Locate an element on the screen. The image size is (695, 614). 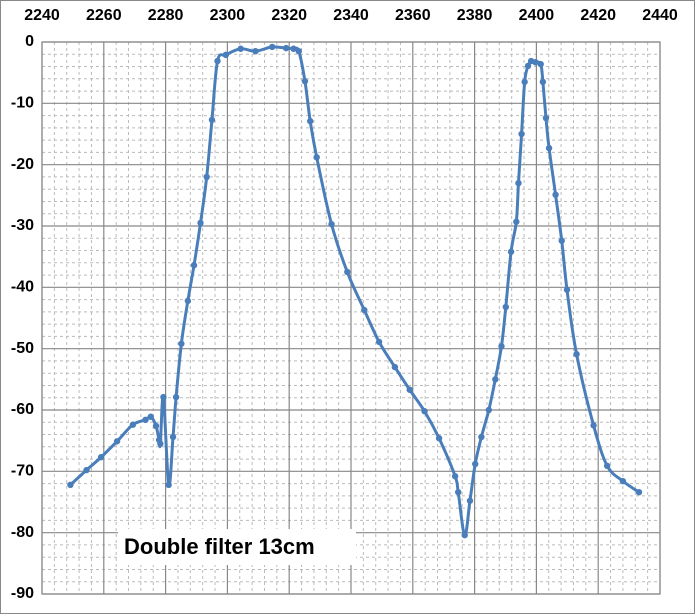
x-tick-label: 2260 is located at coordinates (104, 15).